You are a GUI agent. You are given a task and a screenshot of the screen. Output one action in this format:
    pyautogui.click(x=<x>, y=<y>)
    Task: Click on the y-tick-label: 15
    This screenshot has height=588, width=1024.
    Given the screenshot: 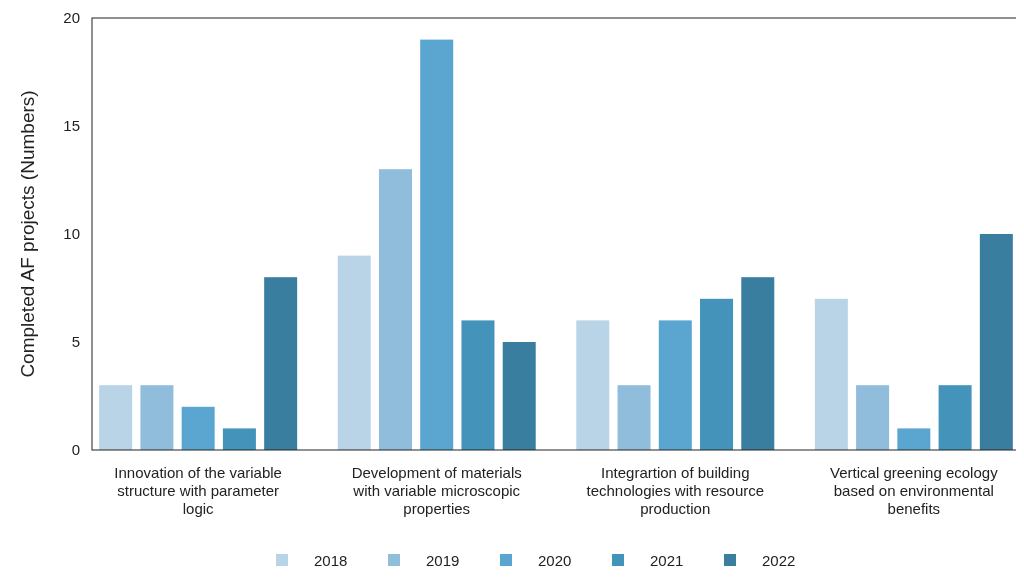 What is the action you would take?
    pyautogui.click(x=71, y=126)
    